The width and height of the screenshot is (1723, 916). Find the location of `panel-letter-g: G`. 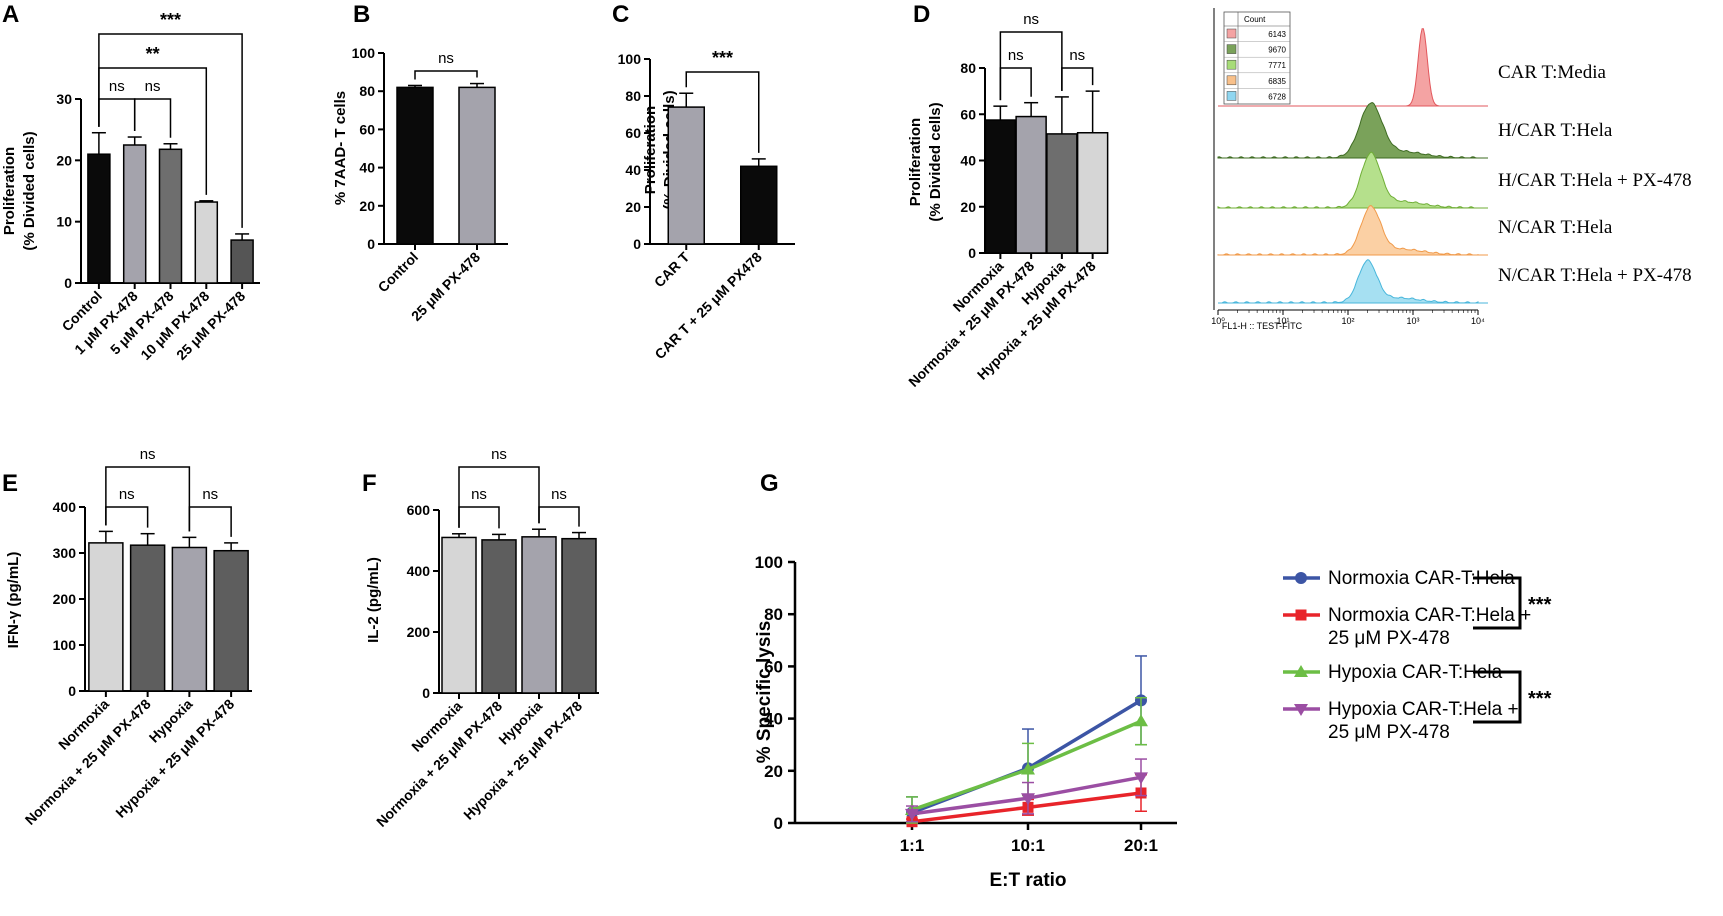

panel-letter-g: G is located at coordinates (769, 483).